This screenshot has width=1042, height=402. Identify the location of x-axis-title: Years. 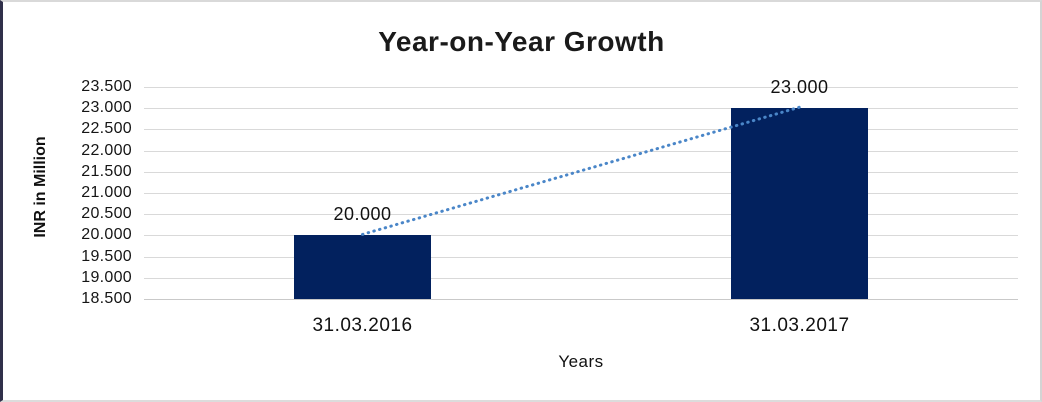
(581, 361).